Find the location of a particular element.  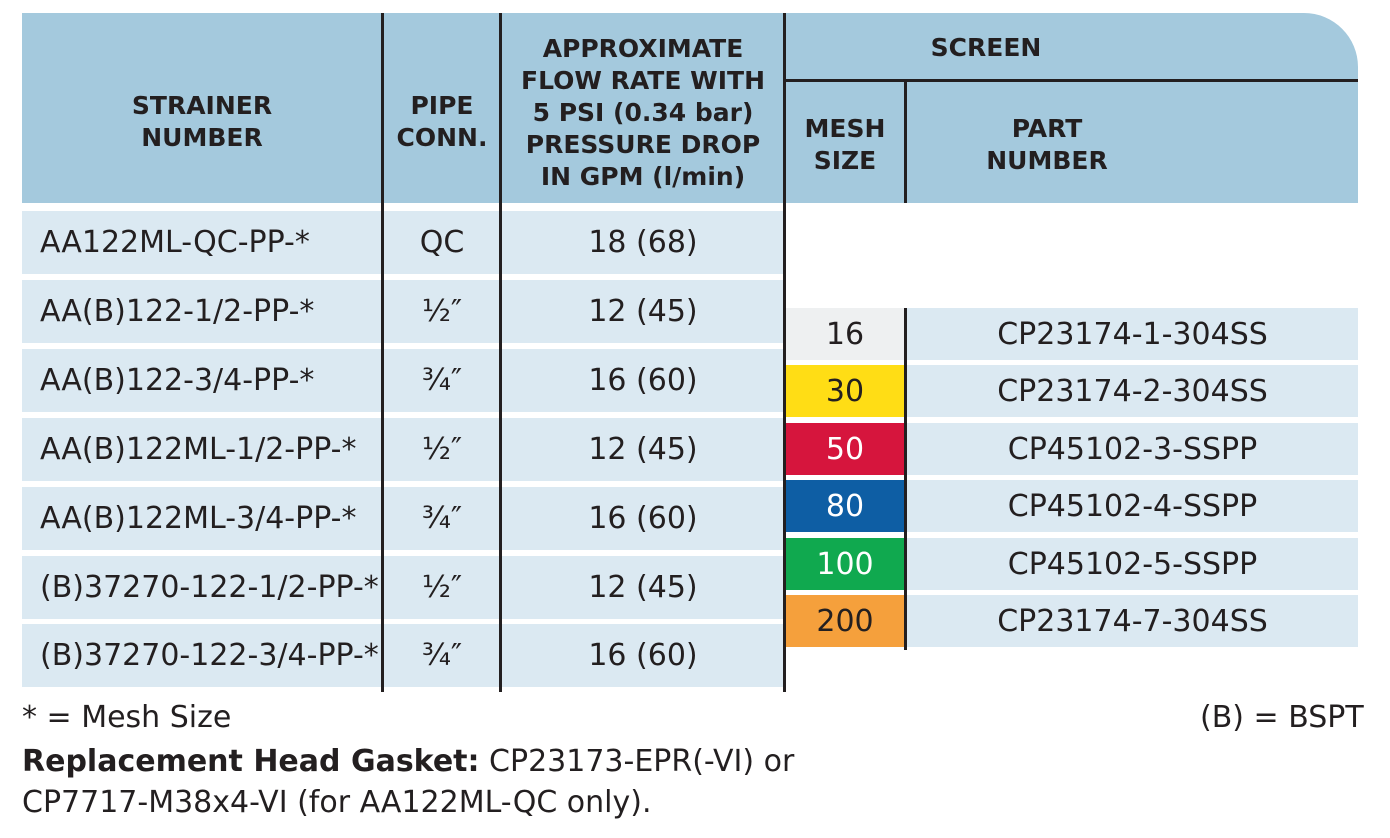

gasket-label: Replacement Head Gasket: is located at coordinates (251, 761).